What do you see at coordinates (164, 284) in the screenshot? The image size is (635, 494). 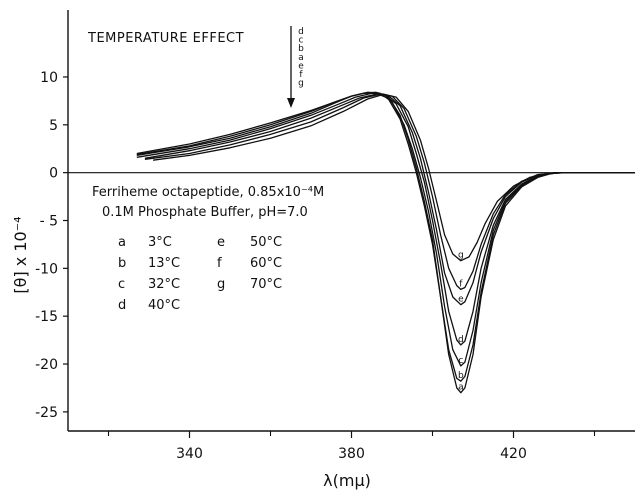 I see `legend-label-c: 32°C` at bounding box center [164, 284].